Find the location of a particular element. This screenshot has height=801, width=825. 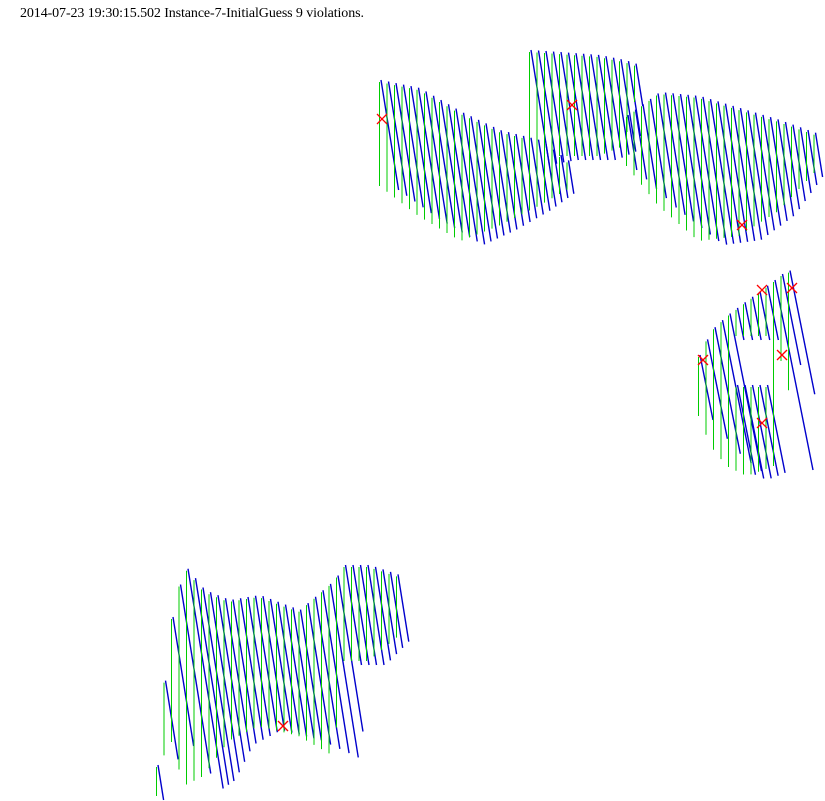

cluster-right-crescent is located at coordinates (757, 374).